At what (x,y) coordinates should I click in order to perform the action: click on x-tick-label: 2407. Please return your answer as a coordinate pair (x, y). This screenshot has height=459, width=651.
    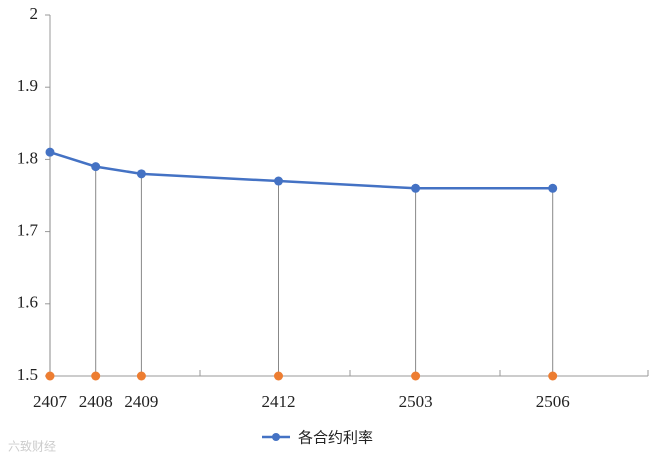
    Looking at the image, I should click on (50, 401).